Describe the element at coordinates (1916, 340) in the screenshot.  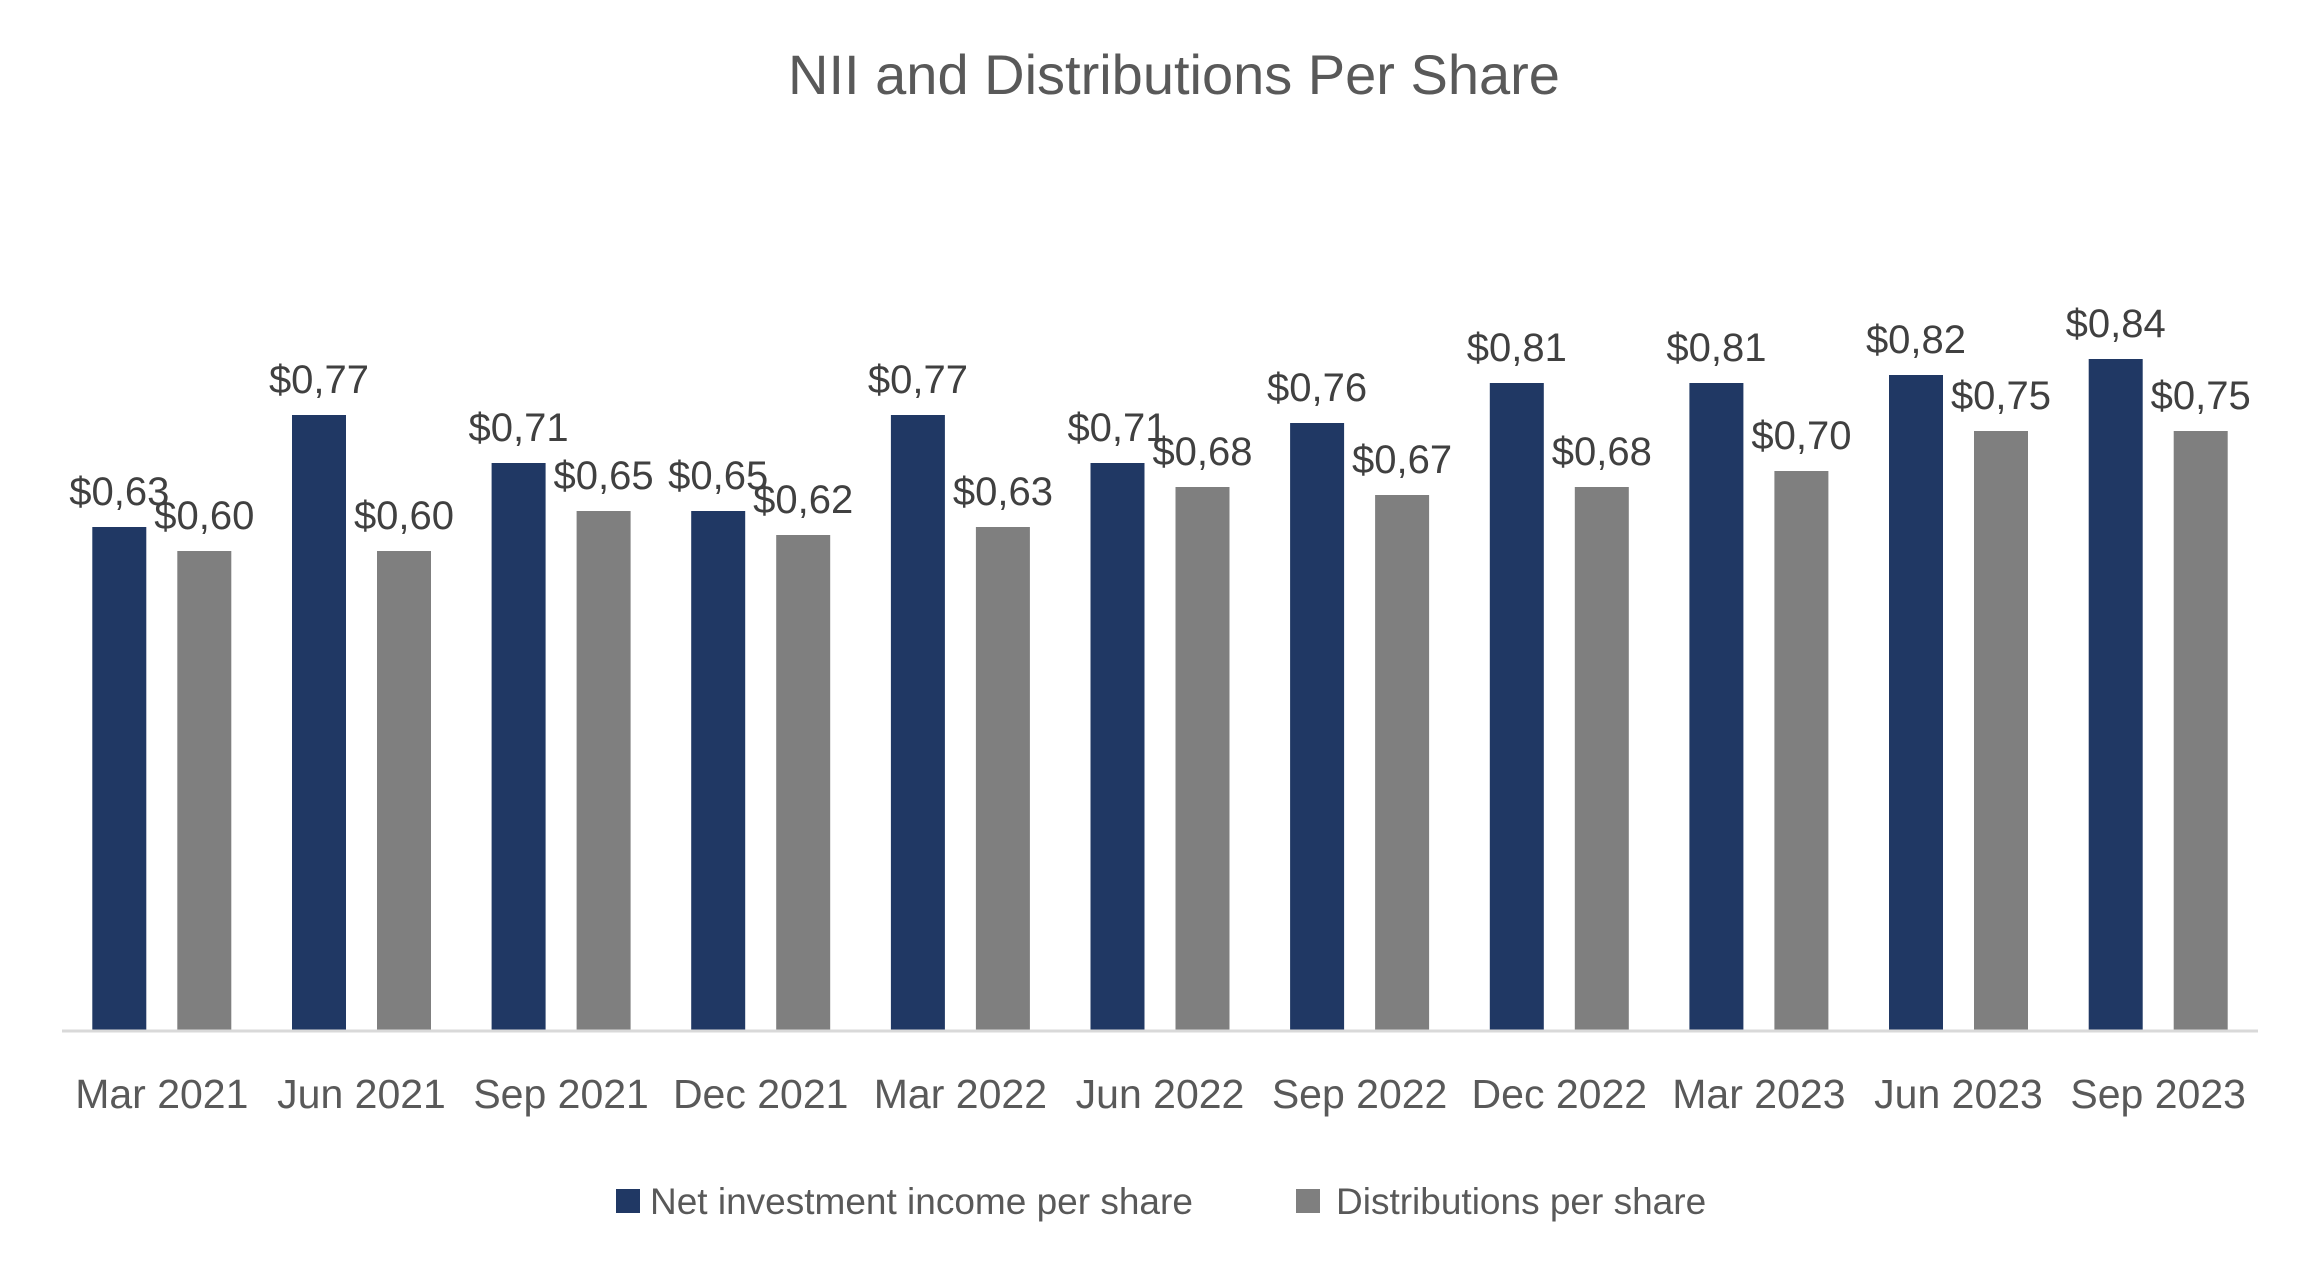
I see `data-label-nii-9: $0,82` at that location.